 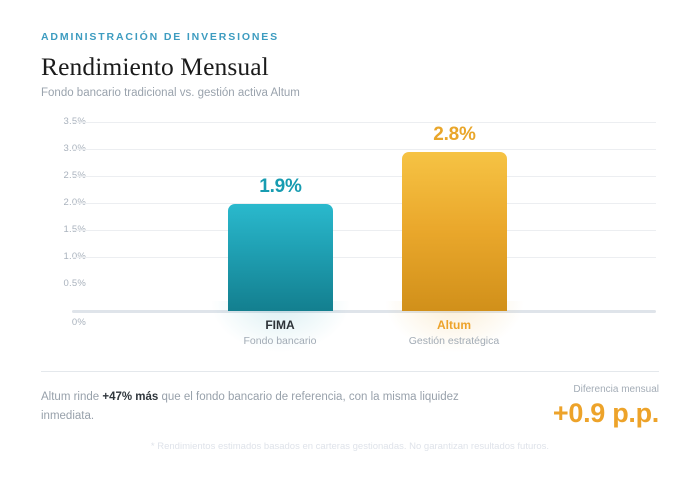 What do you see at coordinates (78, 322) in the screenshot?
I see `y-tick-label: 0%` at bounding box center [78, 322].